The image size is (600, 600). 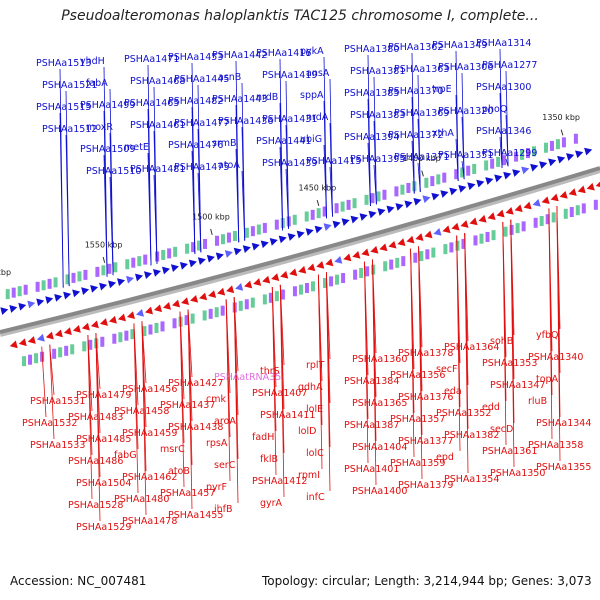 What do you see at coordinates (69, 85) in the screenshot?
I see `gene-label-PSHAa1521: PSHAa1521` at bounding box center [69, 85].